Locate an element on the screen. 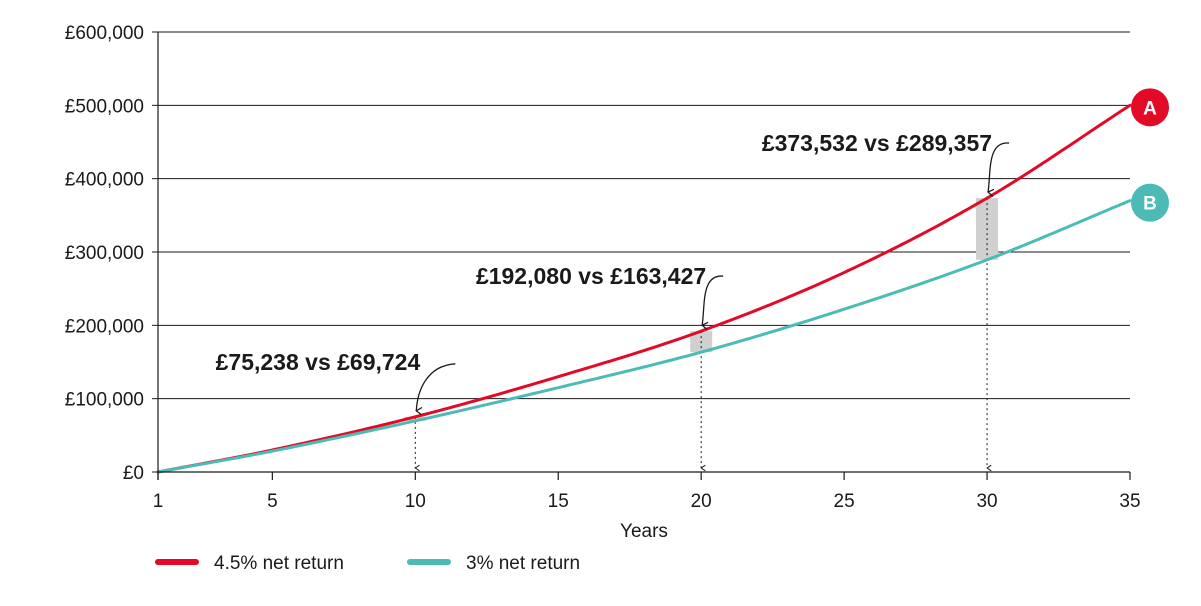 This screenshot has height=606, width=1201. series-badge-label: A is located at coordinates (1150, 108).